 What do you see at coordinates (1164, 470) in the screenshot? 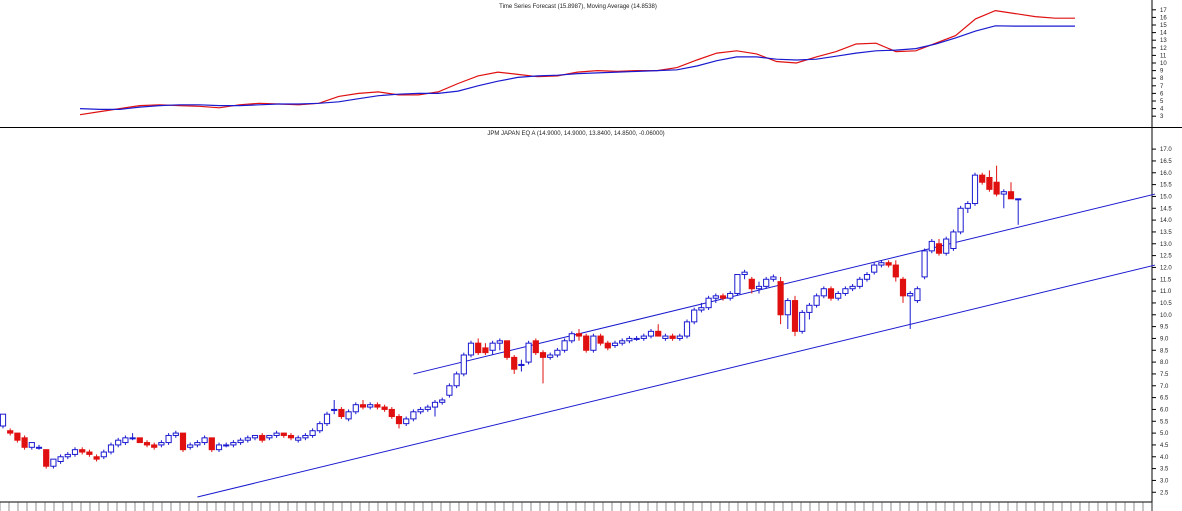
I see `price-y-tick-label: 3.5` at bounding box center [1164, 470].